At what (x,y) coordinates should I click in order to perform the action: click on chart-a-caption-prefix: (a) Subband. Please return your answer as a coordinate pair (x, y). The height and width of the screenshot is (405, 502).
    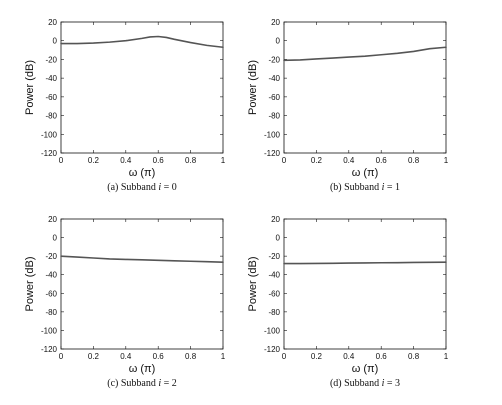
    Looking at the image, I should click on (132, 187).